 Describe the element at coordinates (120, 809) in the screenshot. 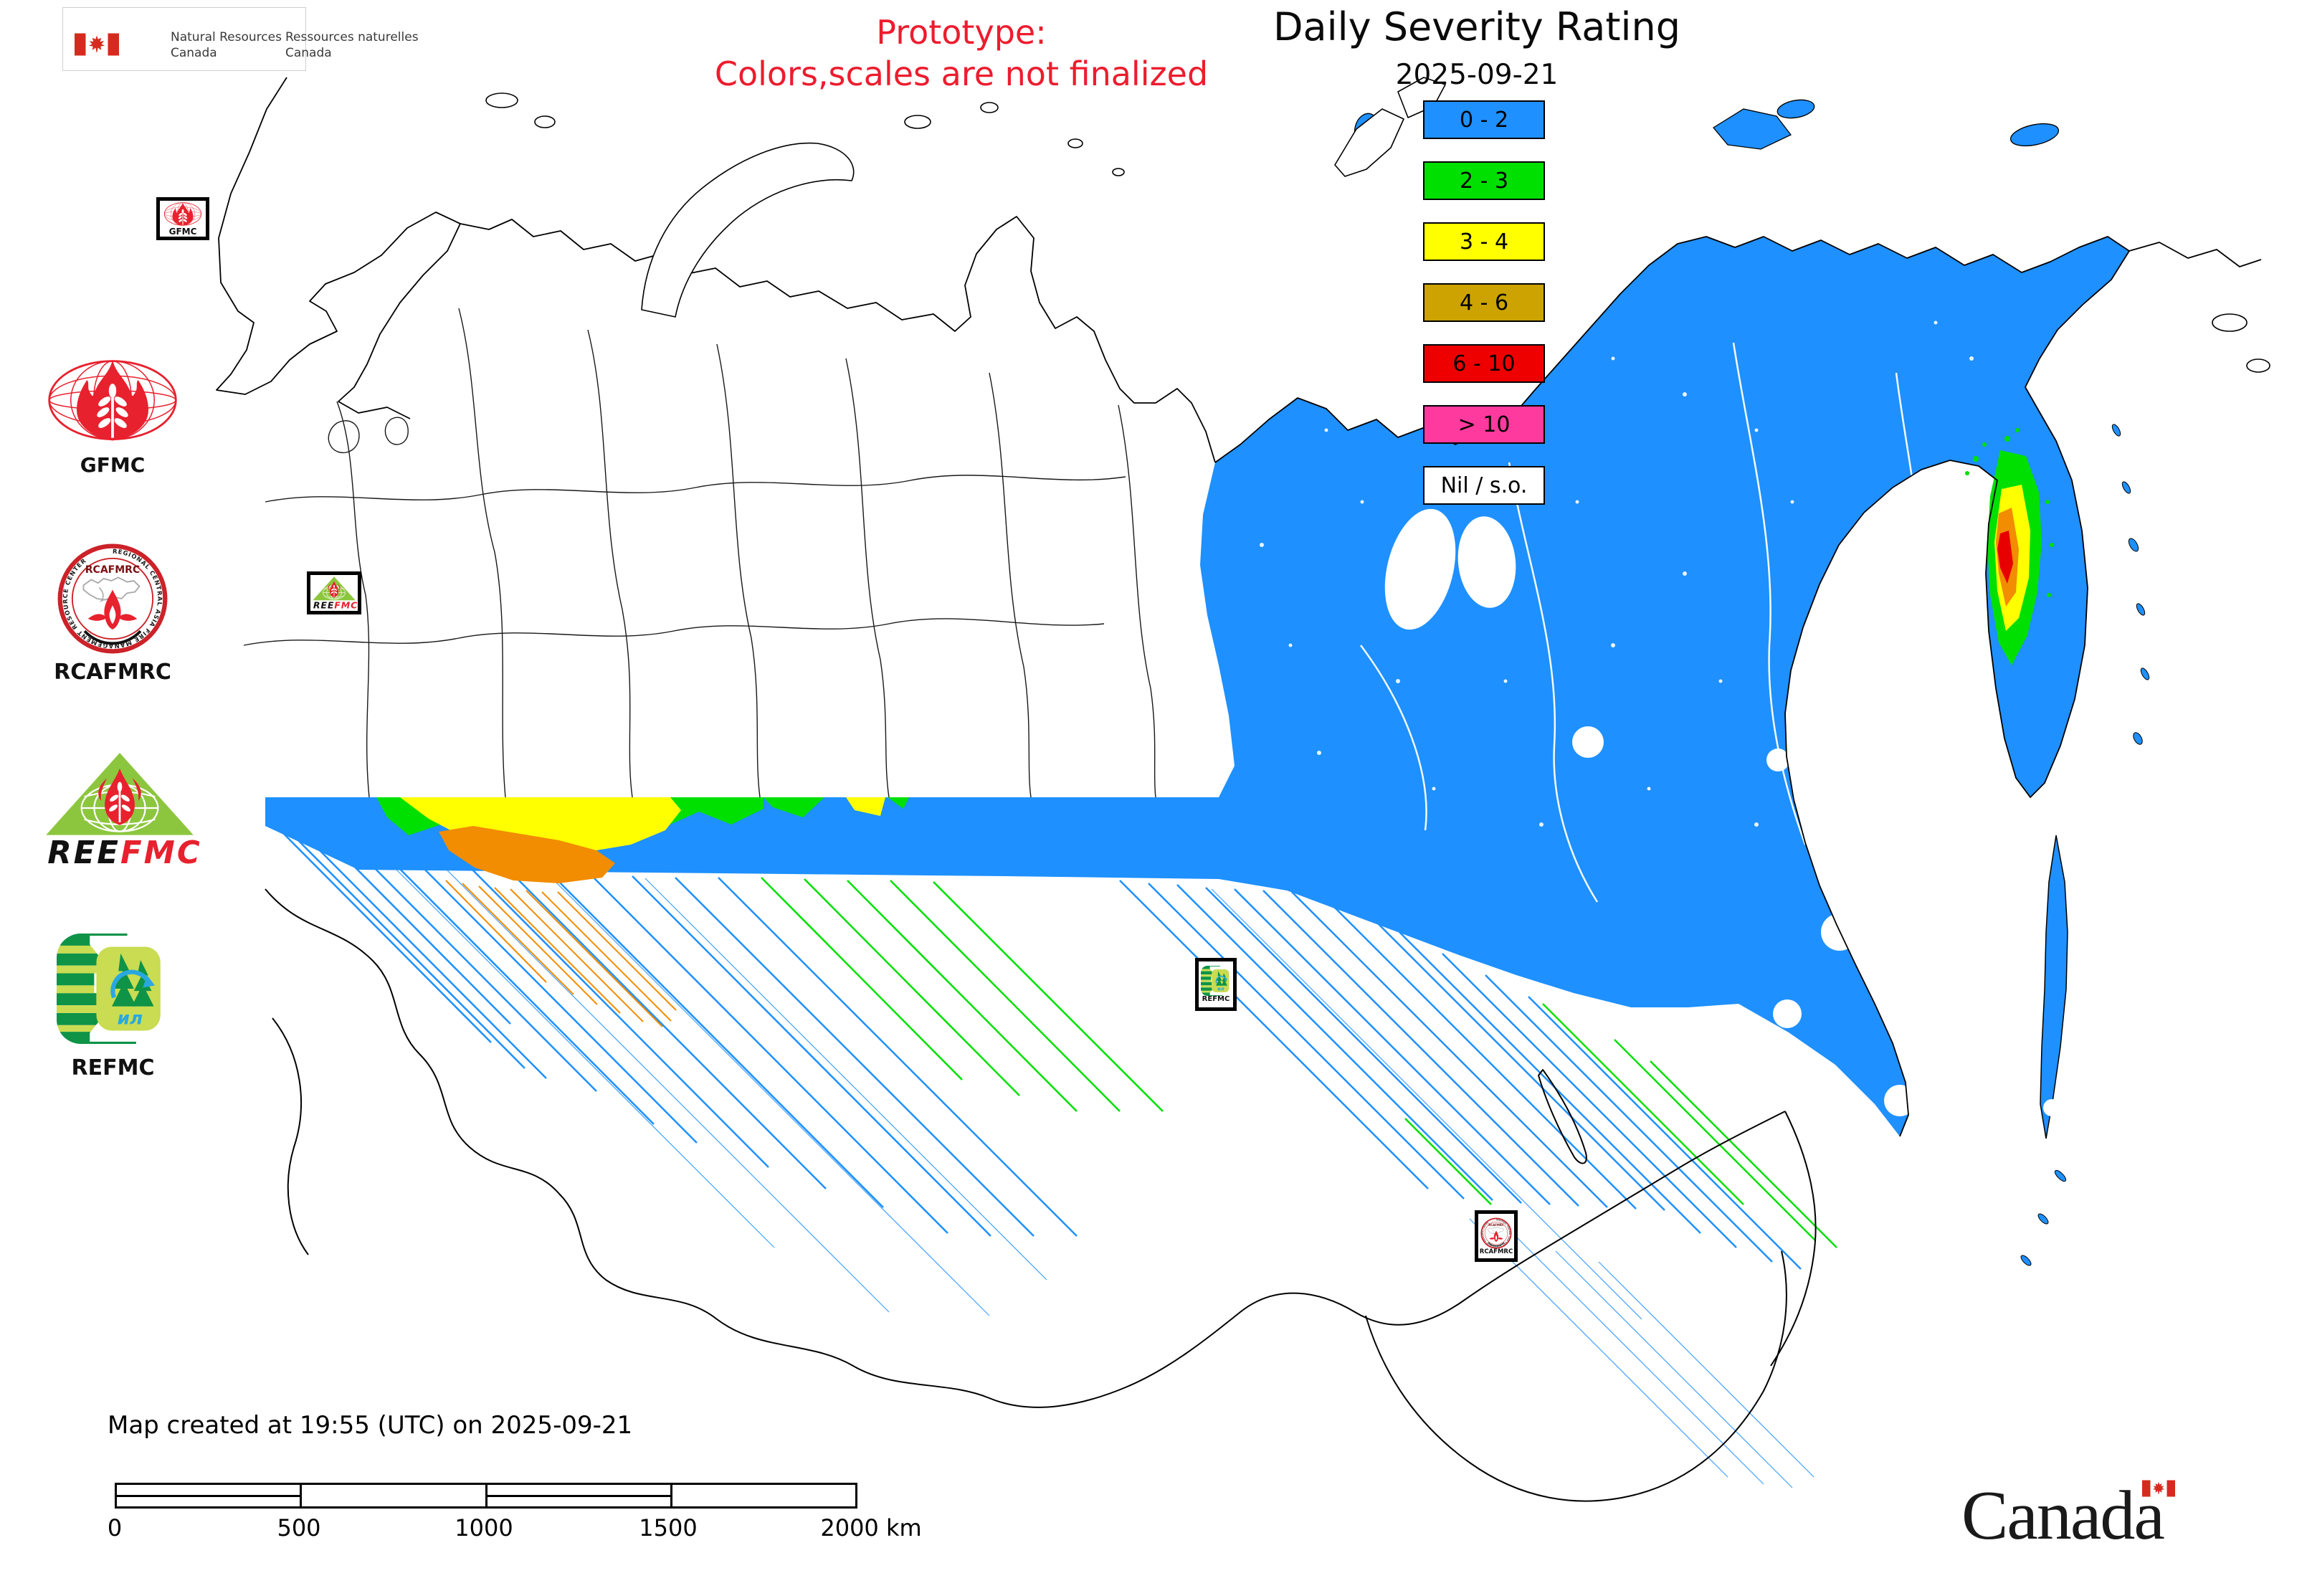

I see `reefmc-logo` at that location.